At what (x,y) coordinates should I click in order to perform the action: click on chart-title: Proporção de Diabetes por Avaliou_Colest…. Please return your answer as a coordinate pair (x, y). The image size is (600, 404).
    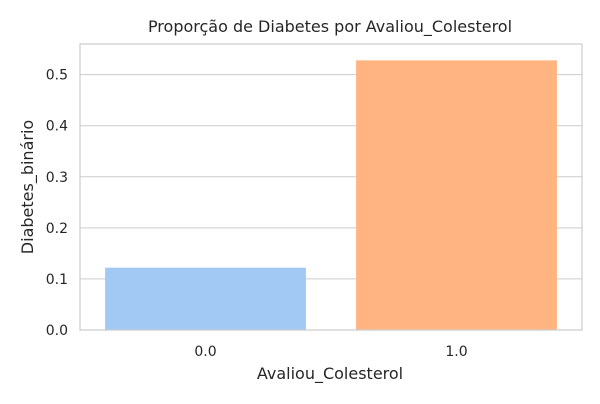
    Looking at the image, I should click on (330, 27).